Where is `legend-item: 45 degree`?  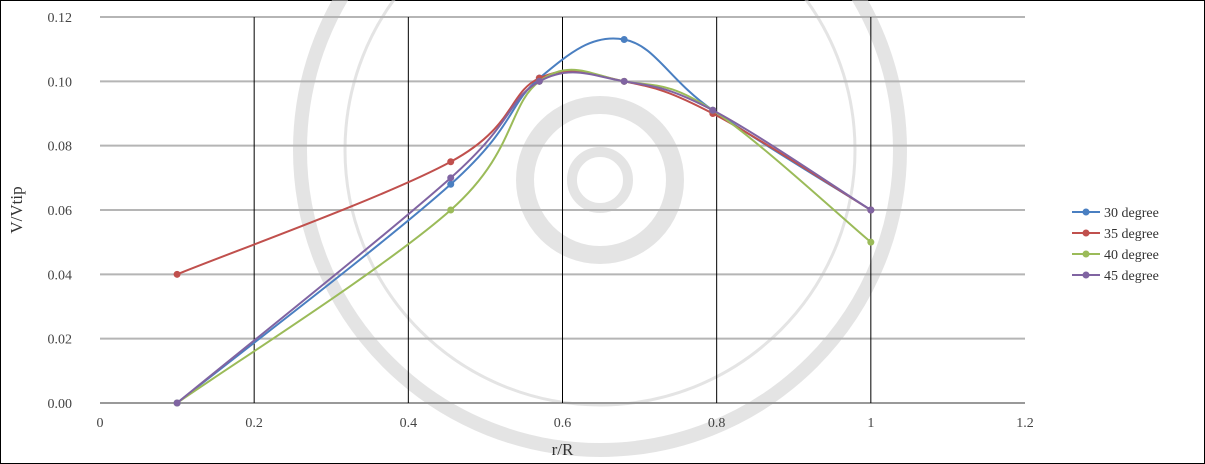 legend-item: 45 degree is located at coordinates (1115, 276).